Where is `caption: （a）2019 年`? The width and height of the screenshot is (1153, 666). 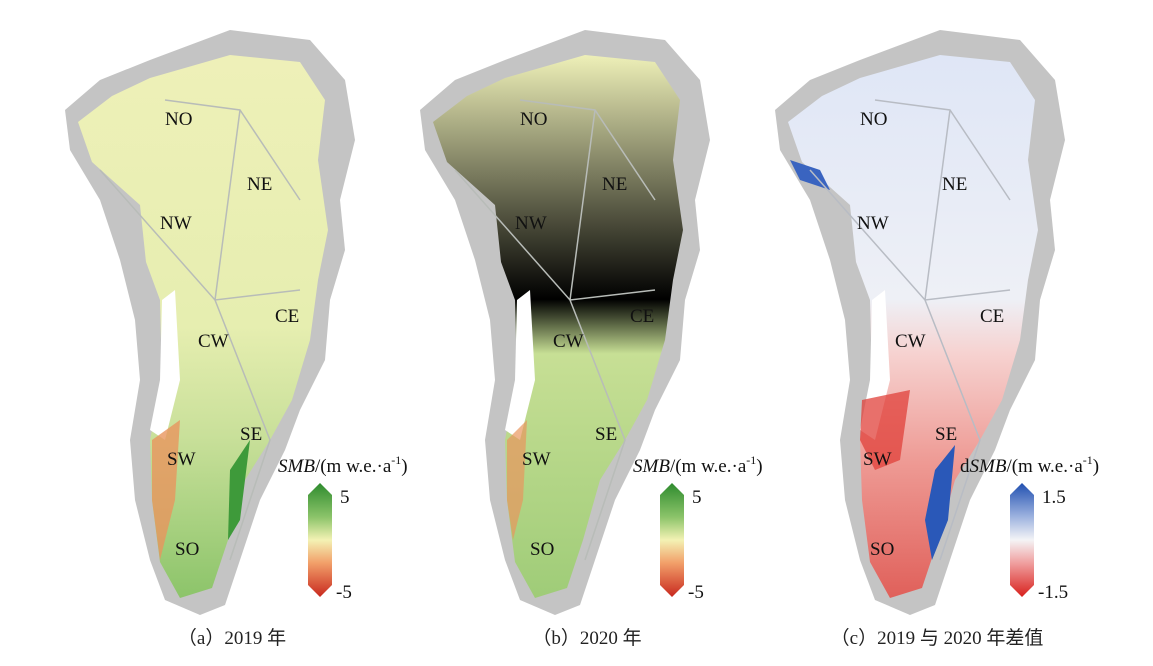
caption: （a）2019 年 is located at coordinates (232, 638).